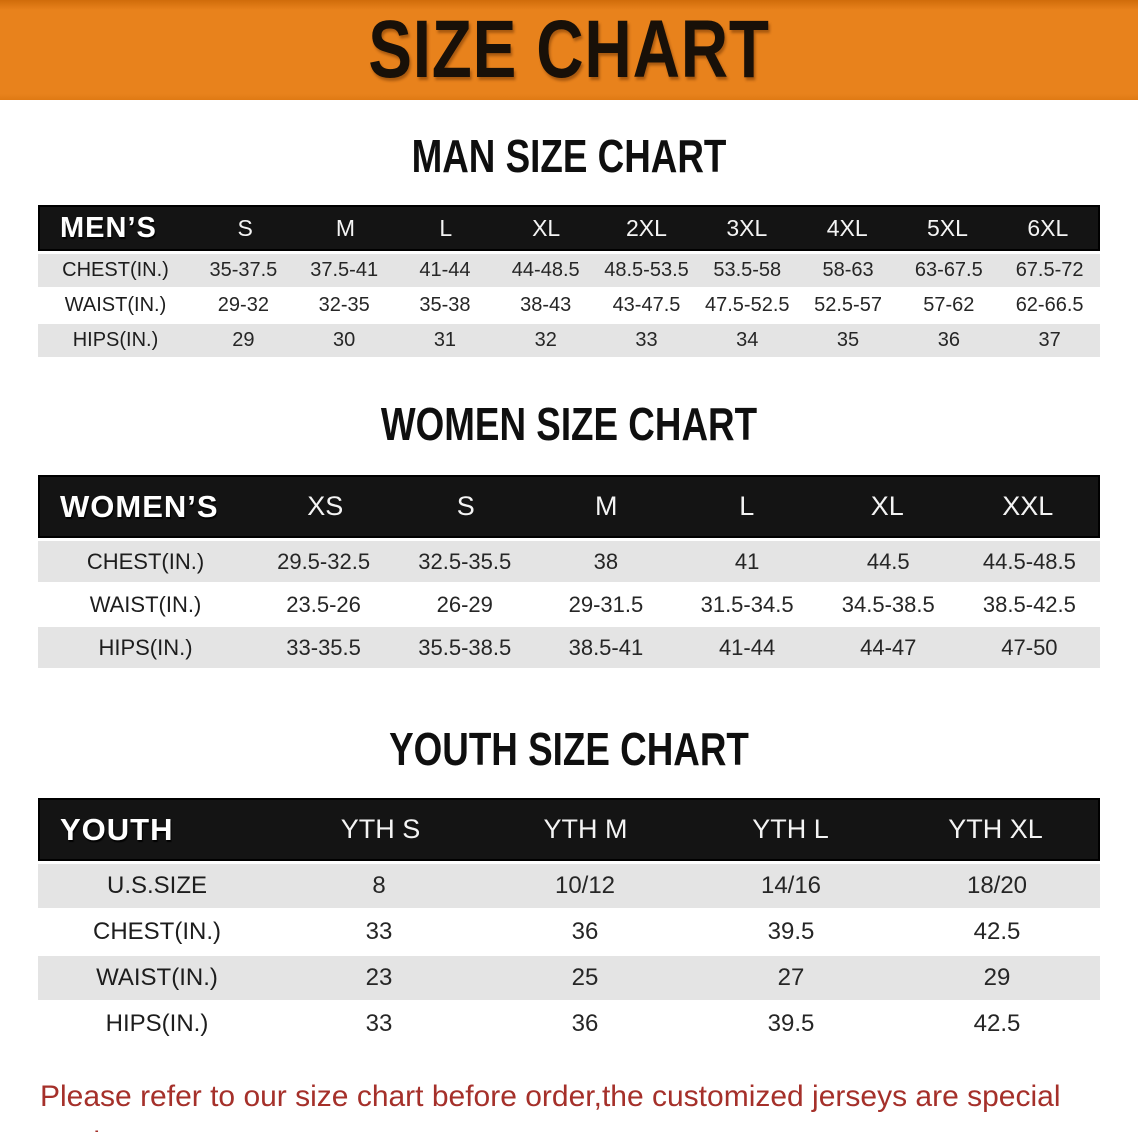  What do you see at coordinates (606, 561) in the screenshot?
I see `measurement-cell: 38` at bounding box center [606, 561].